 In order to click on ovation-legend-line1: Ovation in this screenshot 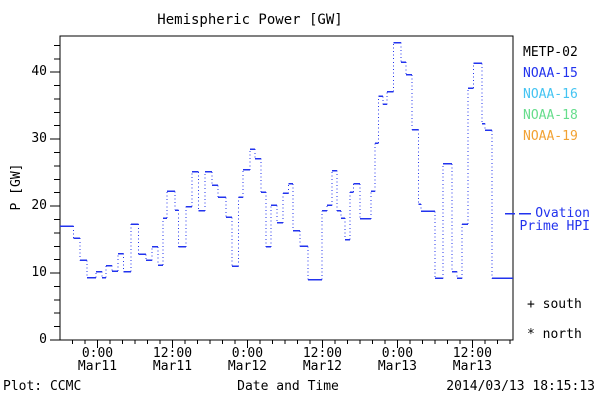, I will do `click(562, 213)`.